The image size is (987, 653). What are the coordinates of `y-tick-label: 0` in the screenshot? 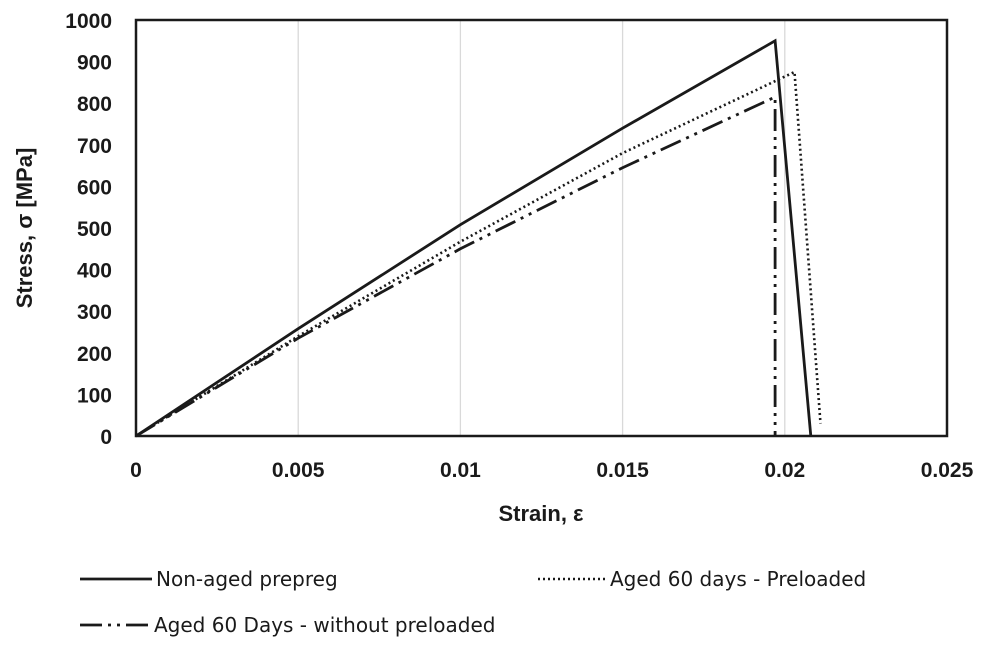 It's located at (106, 437).